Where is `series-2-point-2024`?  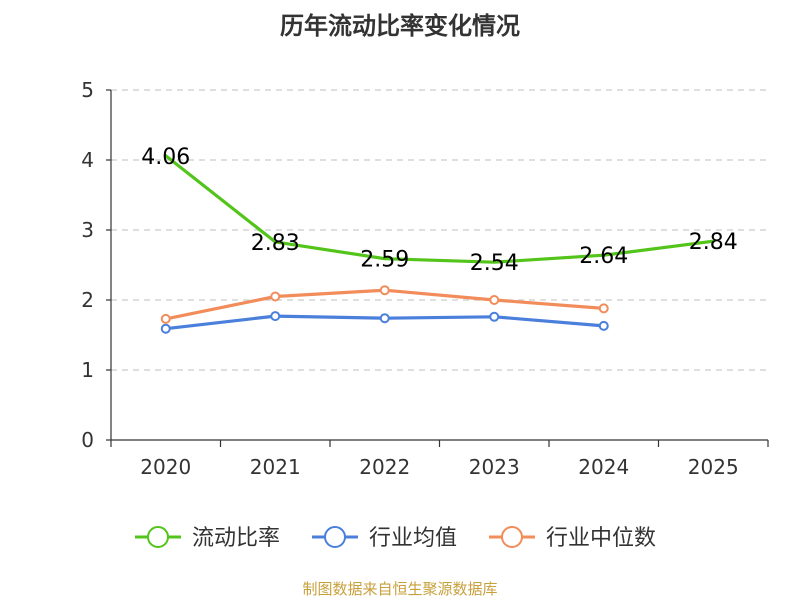 series-2-point-2024 is located at coordinates (603, 308).